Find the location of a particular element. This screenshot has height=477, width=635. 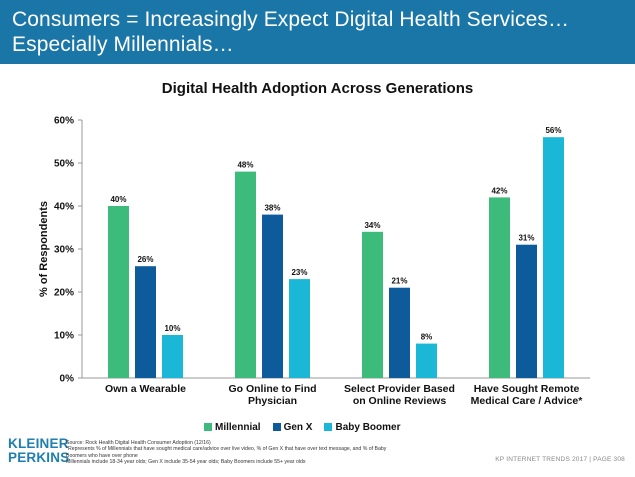

y-tick-label: 40% is located at coordinates (64, 207).